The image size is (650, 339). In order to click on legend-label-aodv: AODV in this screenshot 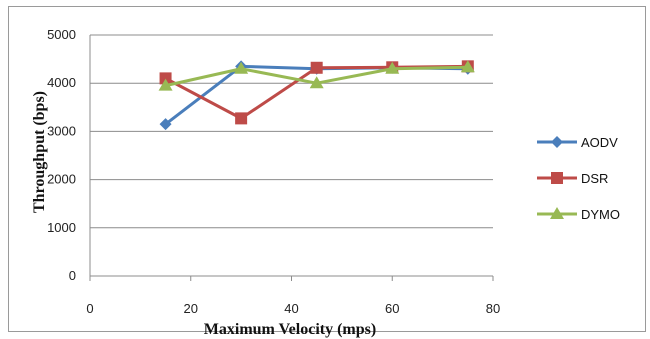, I will do `click(599, 142)`.